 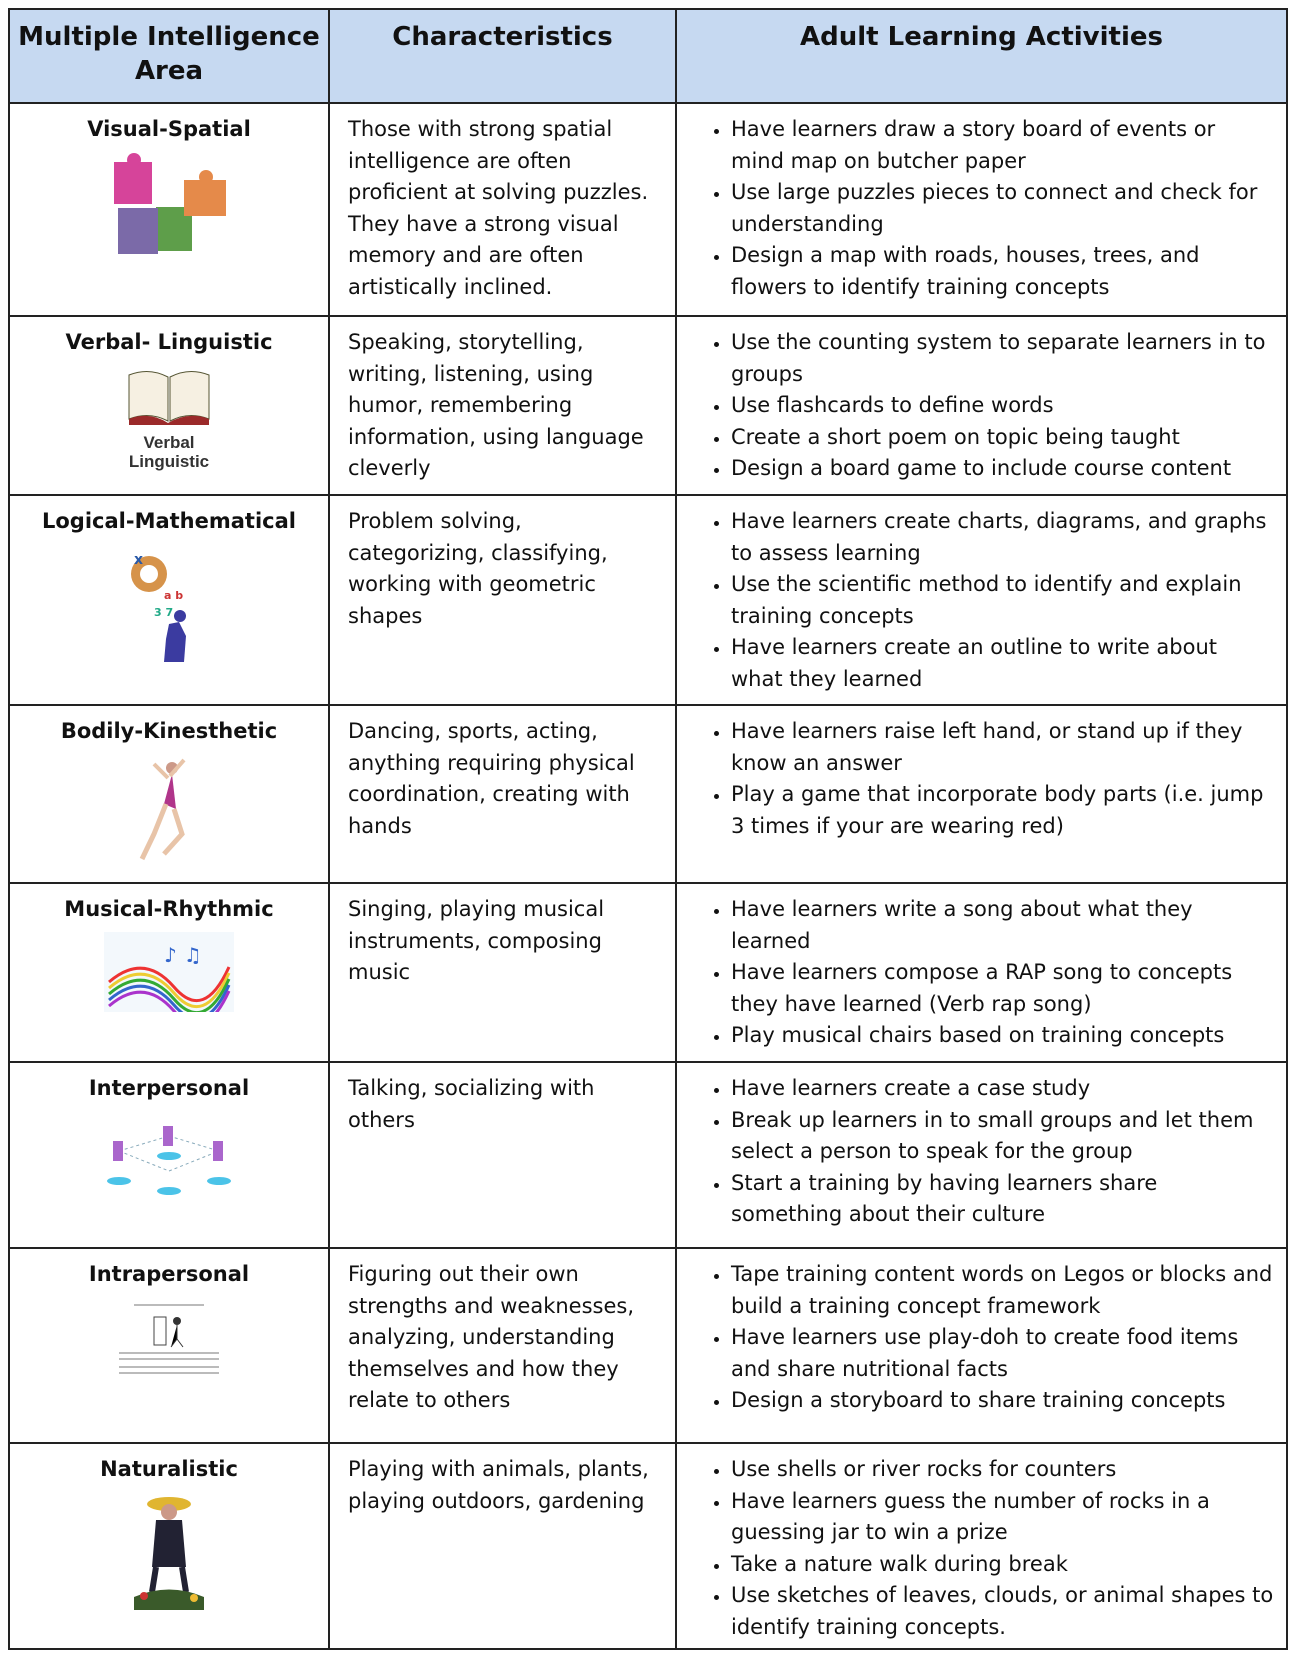 I want to click on area-cell: Musical-Rhythmic ♪ ♫, so click(x=169, y=972).